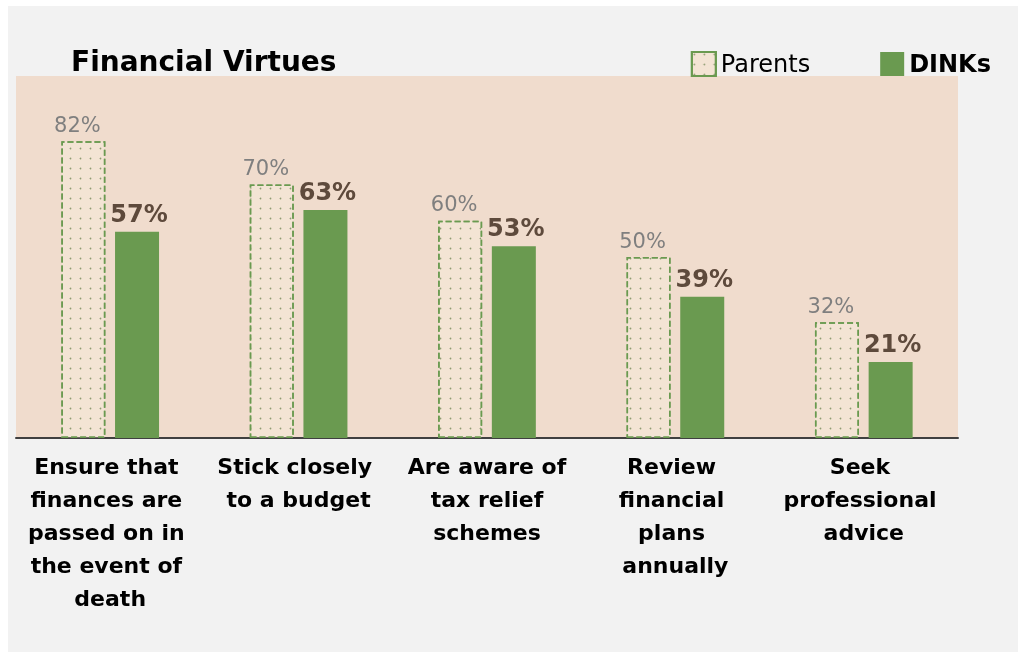  Describe the element at coordinates (139, 213) in the screenshot. I see `data-label: 57%` at that location.